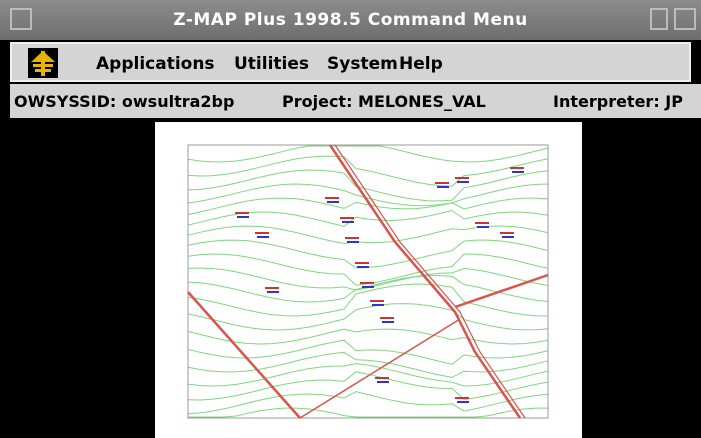 Image resolution: width=701 pixels, height=438 pixels. What do you see at coordinates (21, 19) in the screenshot?
I see `window-menu-button` at bounding box center [21, 19].